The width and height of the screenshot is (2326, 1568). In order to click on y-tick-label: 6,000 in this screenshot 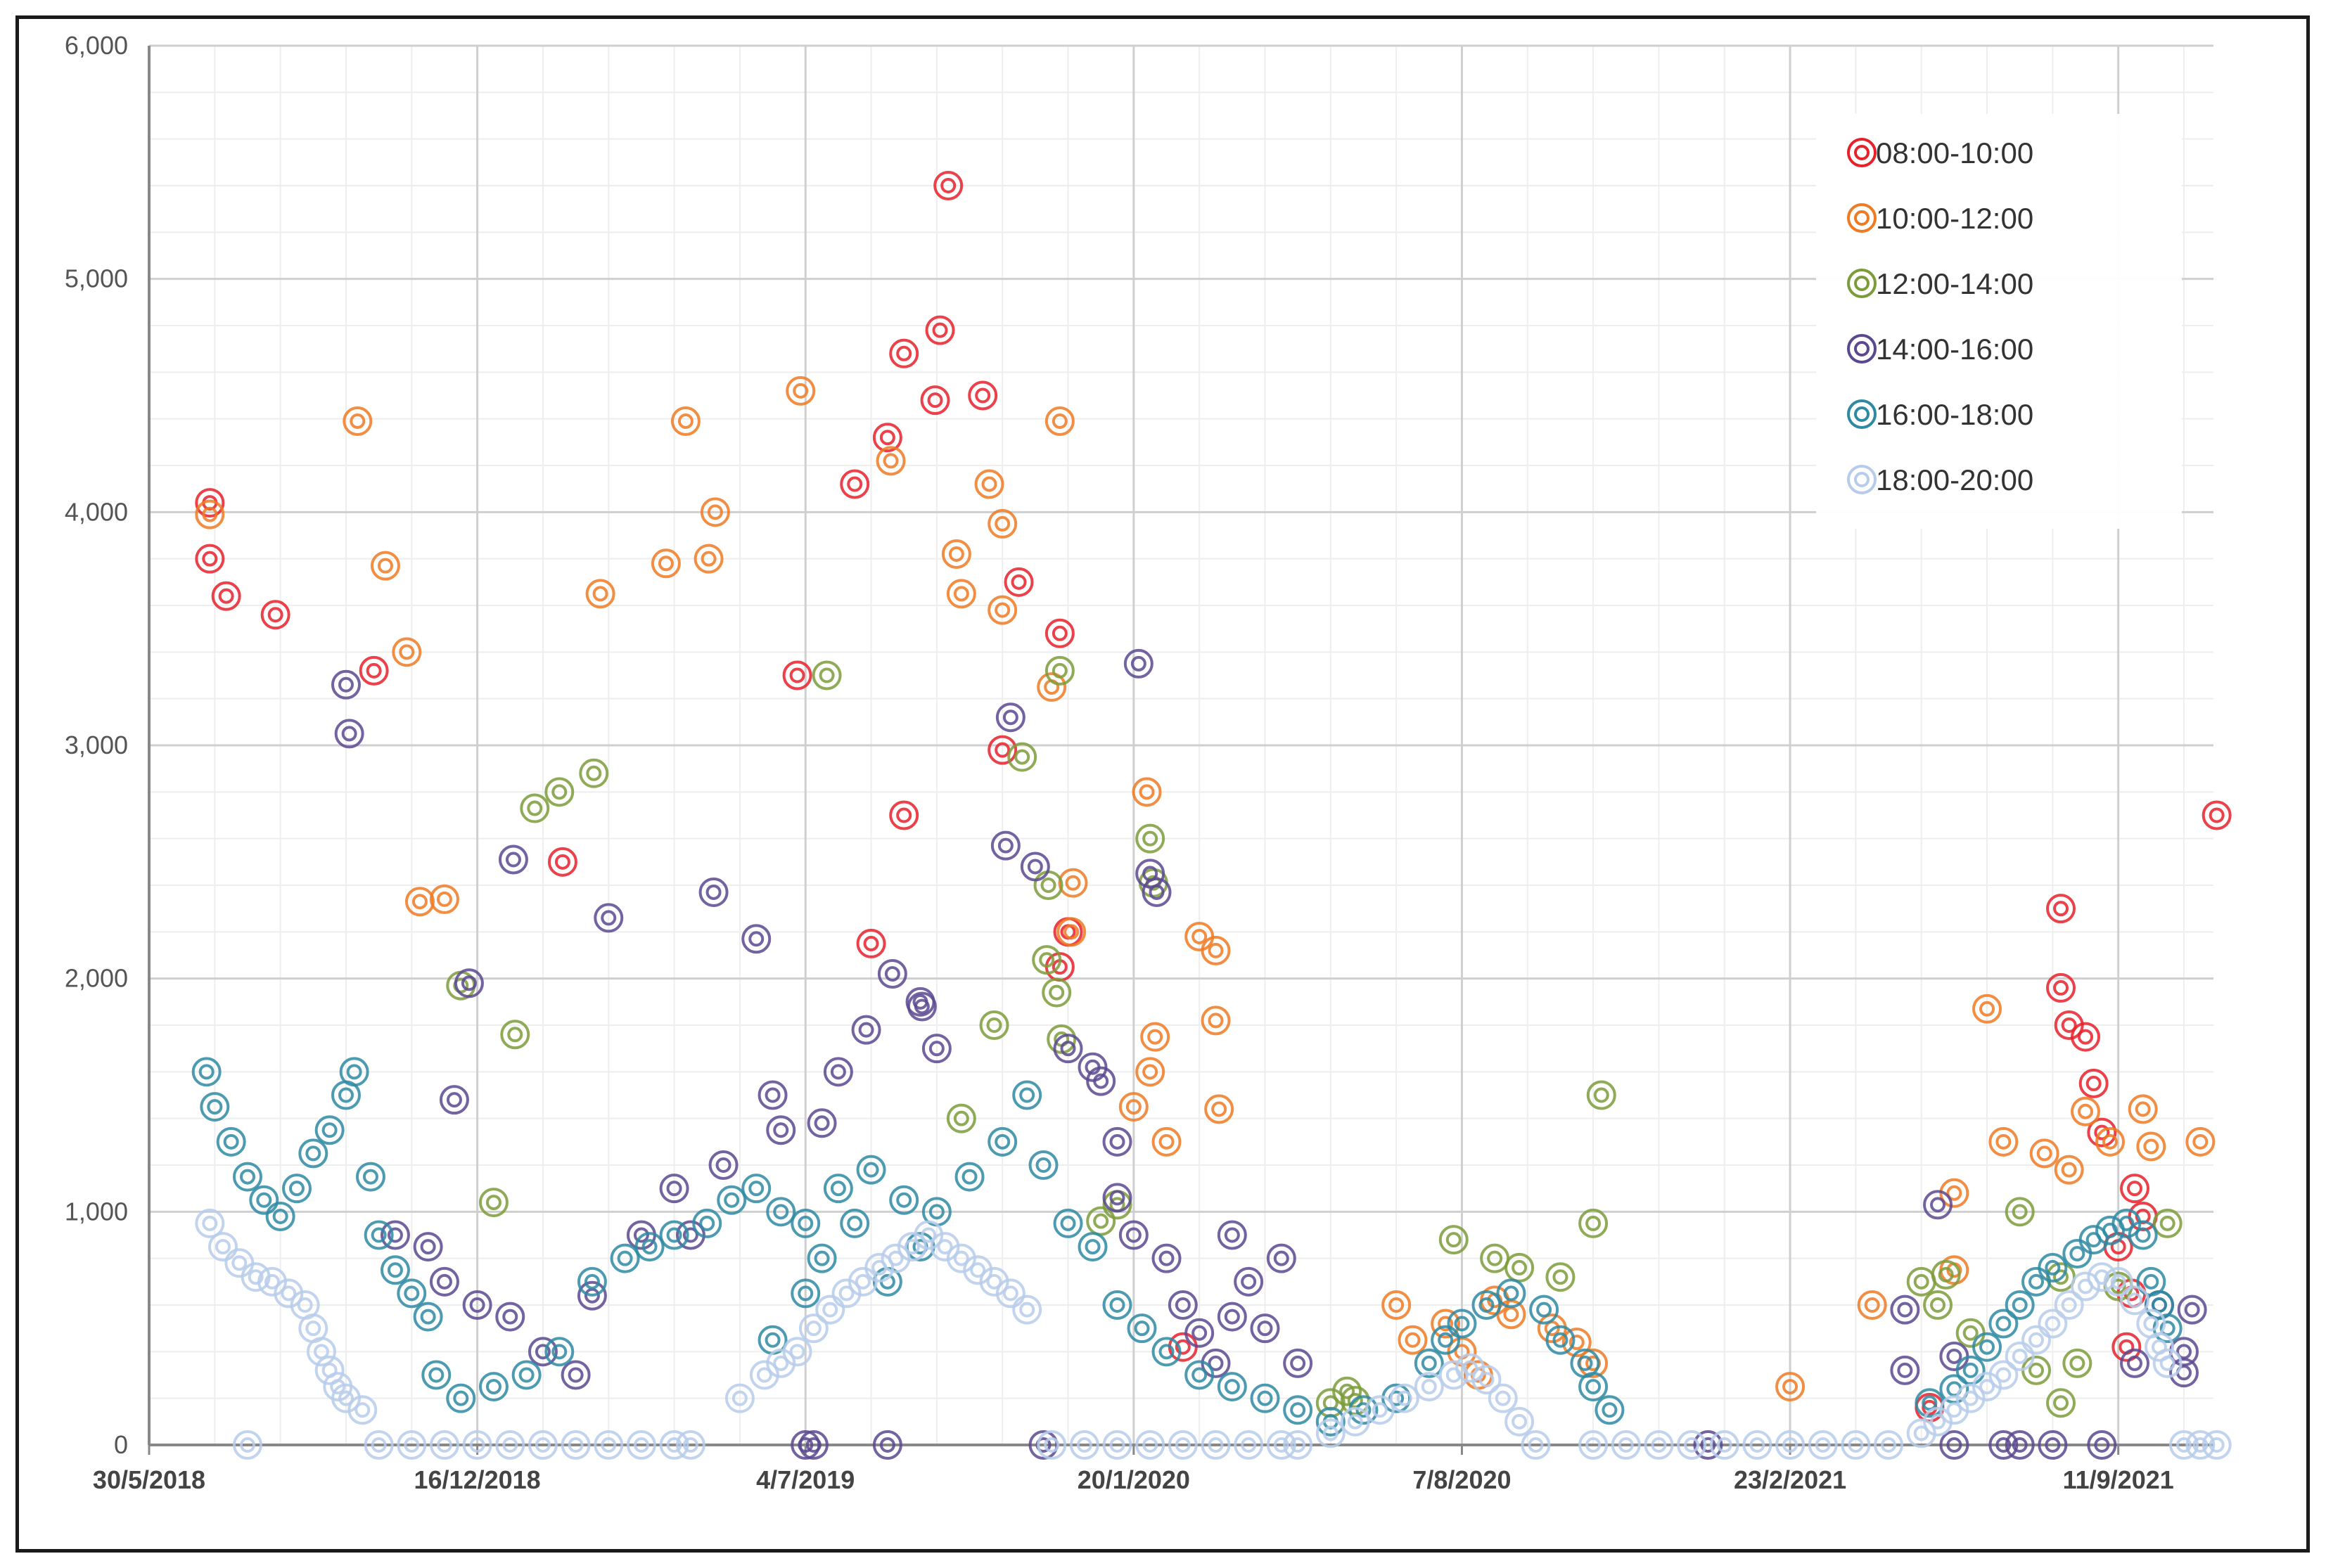, I will do `click(96, 46)`.